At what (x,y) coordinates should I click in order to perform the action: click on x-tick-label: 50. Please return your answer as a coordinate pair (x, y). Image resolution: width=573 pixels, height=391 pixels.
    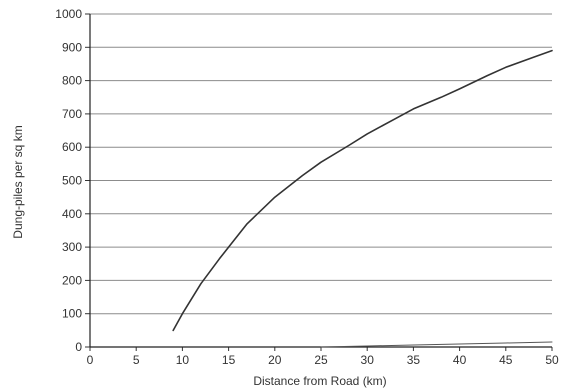
    Looking at the image, I should click on (552, 360).